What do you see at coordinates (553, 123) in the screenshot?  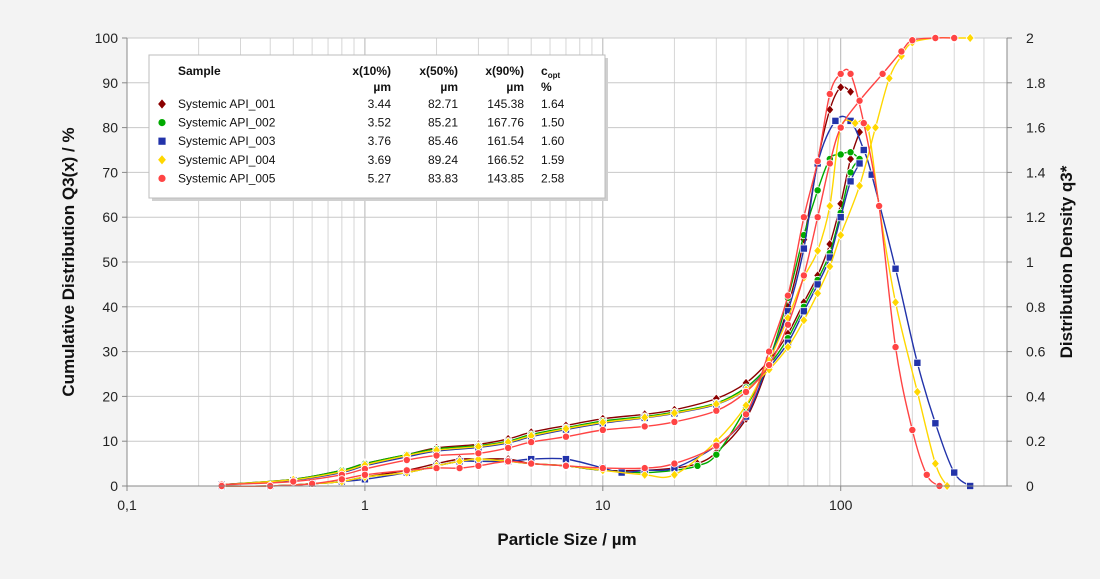 I see `legend-row-copt: 1.50` at bounding box center [553, 123].